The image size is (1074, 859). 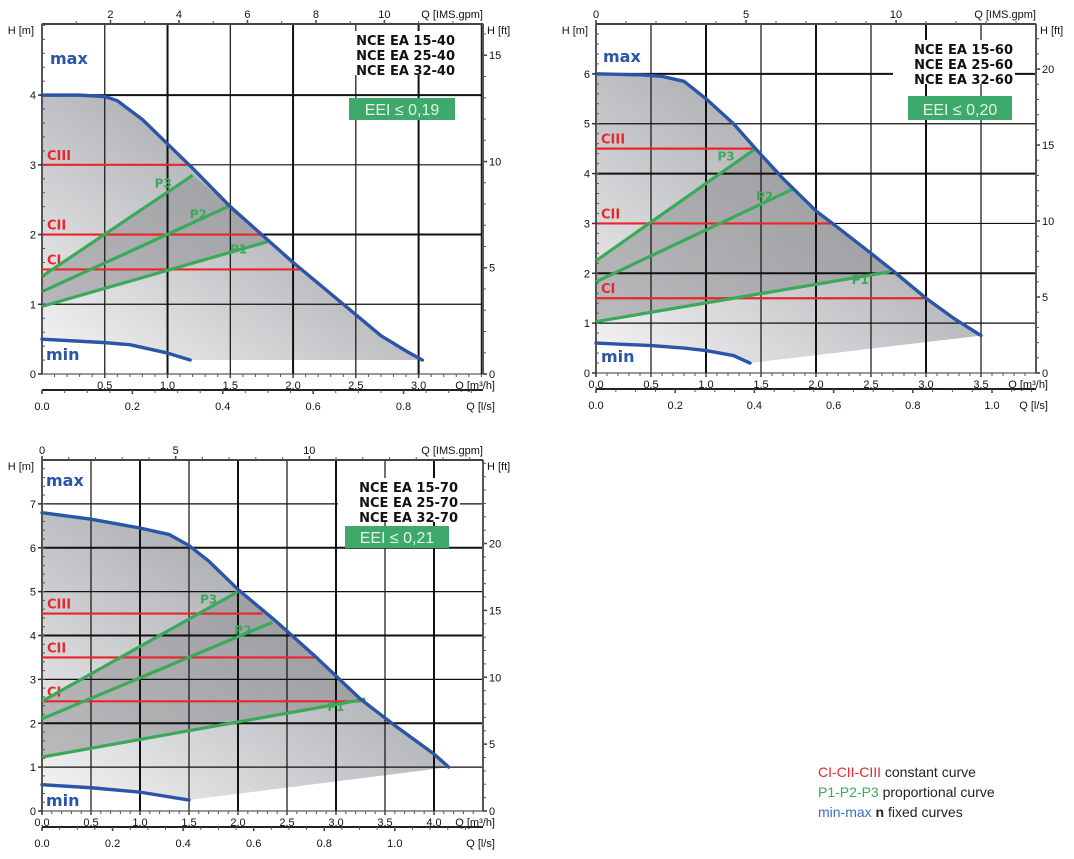 I want to click on model-name: NCE EA 15-70, so click(x=408, y=488).